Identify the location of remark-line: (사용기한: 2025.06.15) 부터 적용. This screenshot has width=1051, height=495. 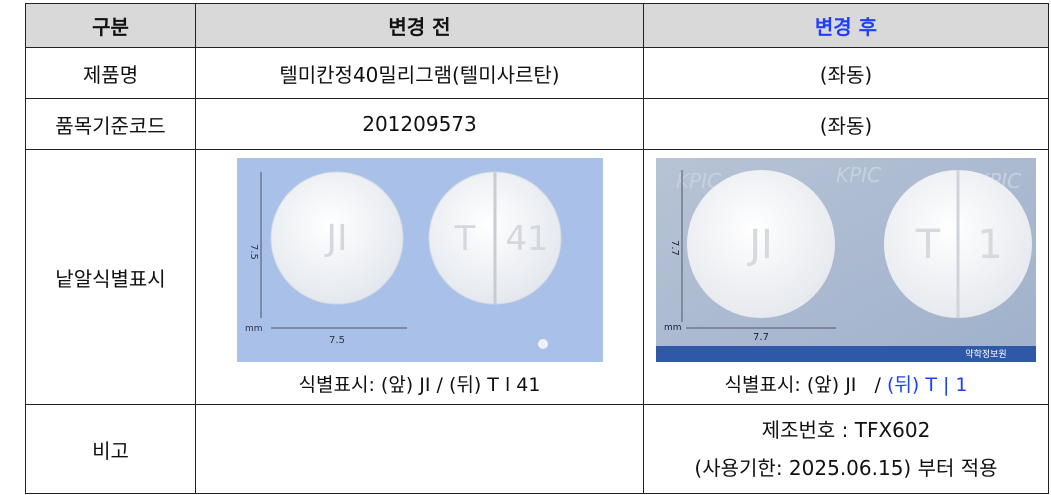
(846, 468).